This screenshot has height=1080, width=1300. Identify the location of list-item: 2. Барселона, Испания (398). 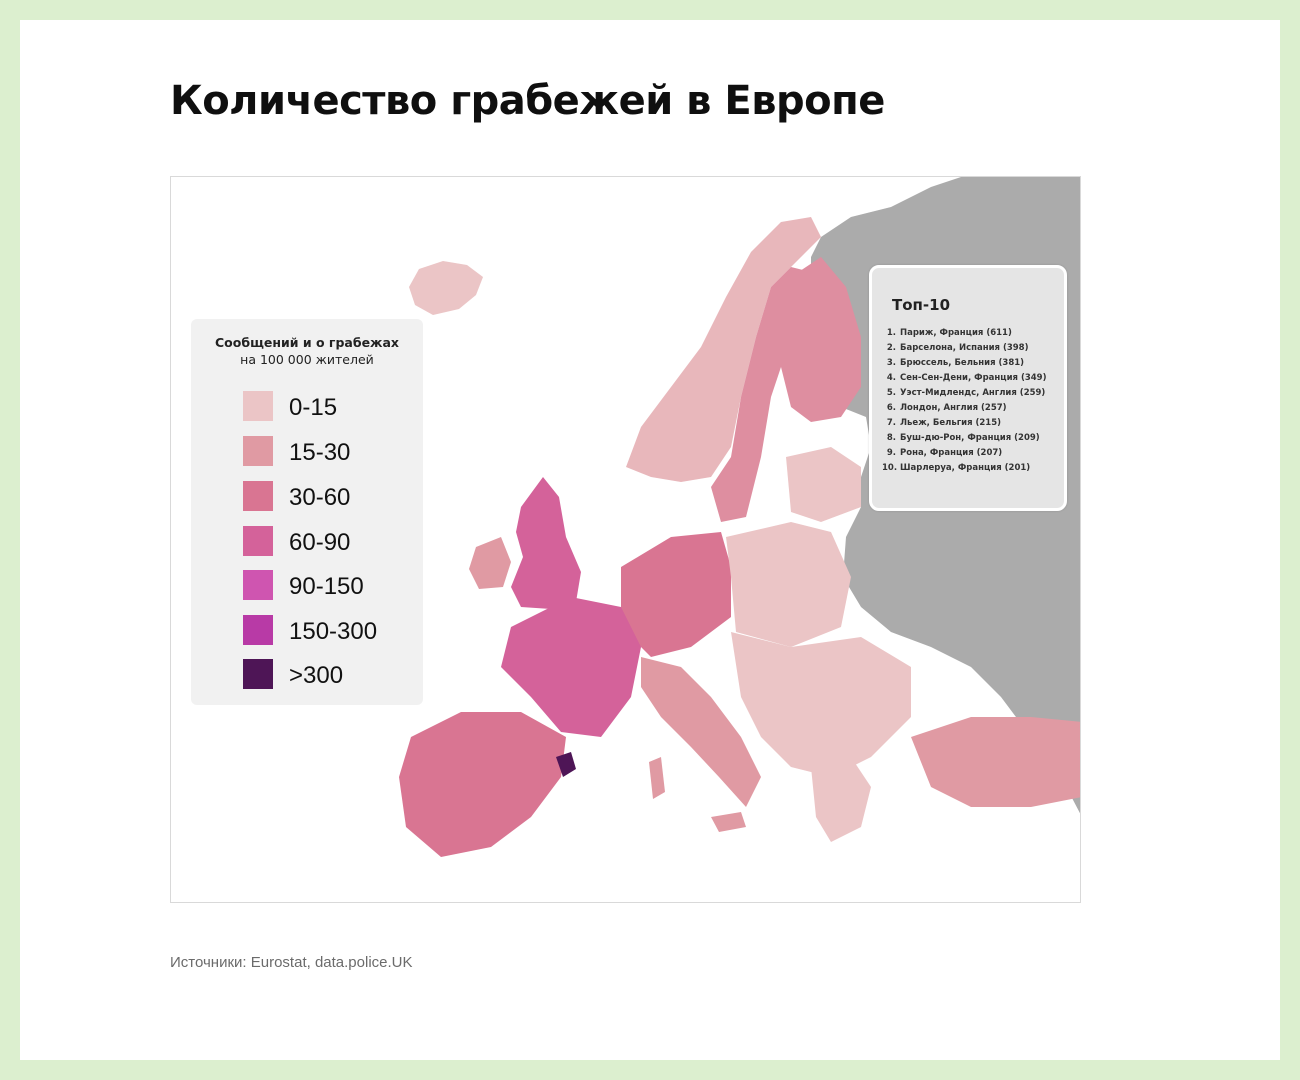
(957, 348).